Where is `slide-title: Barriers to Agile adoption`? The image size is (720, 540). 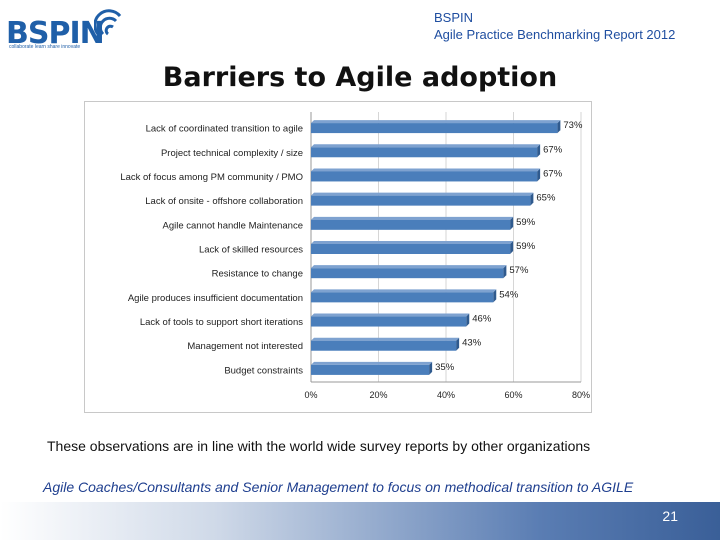 slide-title: Barriers to Agile adoption is located at coordinates (360, 77).